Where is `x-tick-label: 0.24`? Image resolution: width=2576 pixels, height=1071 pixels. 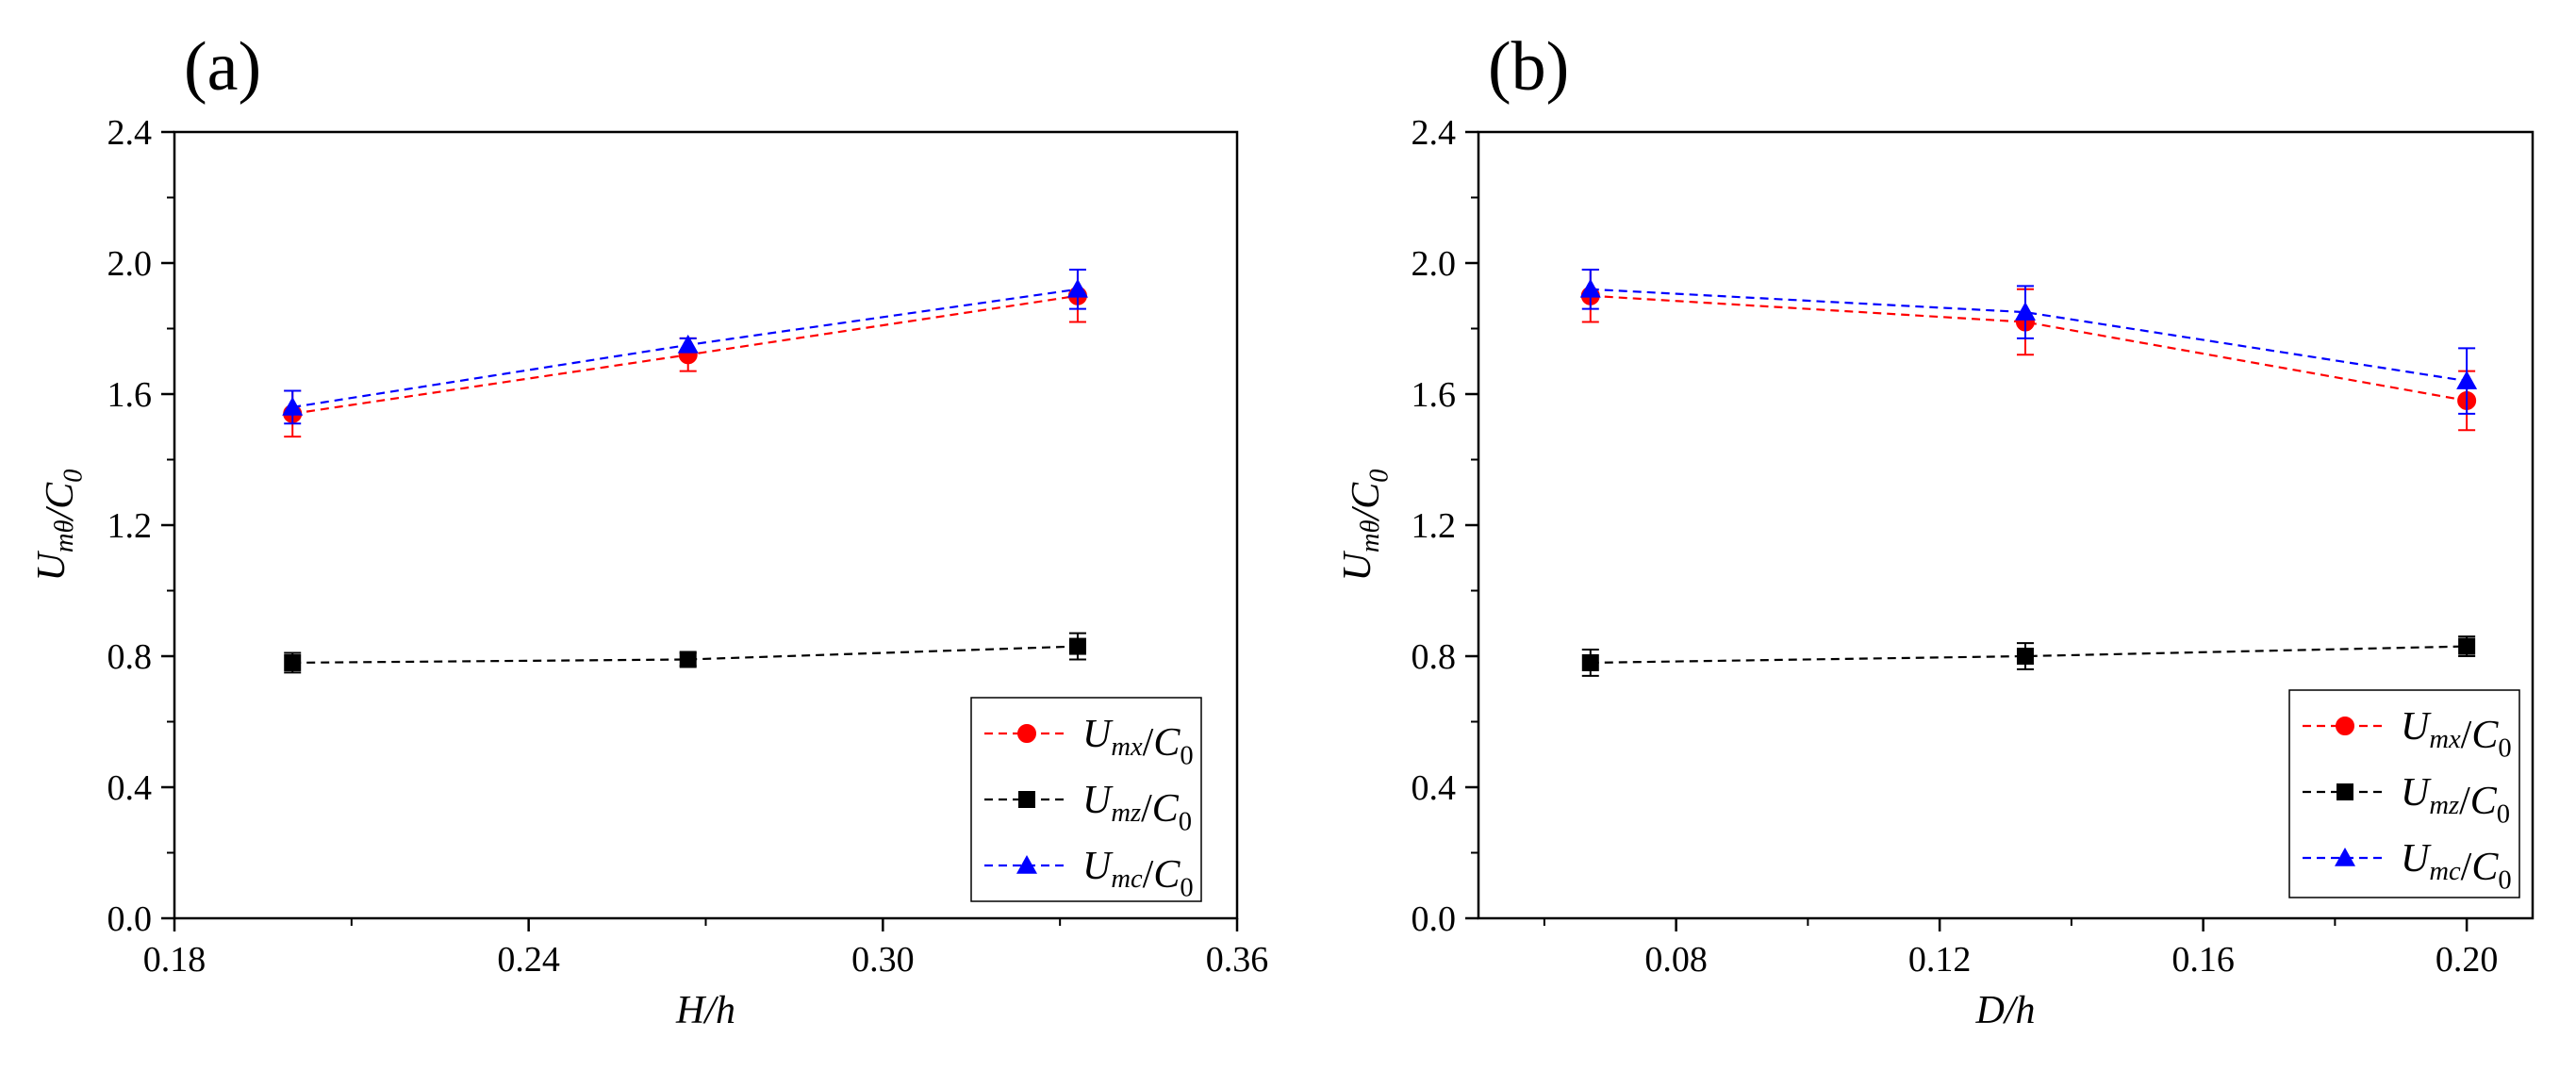
x-tick-label: 0.24 is located at coordinates (528, 960).